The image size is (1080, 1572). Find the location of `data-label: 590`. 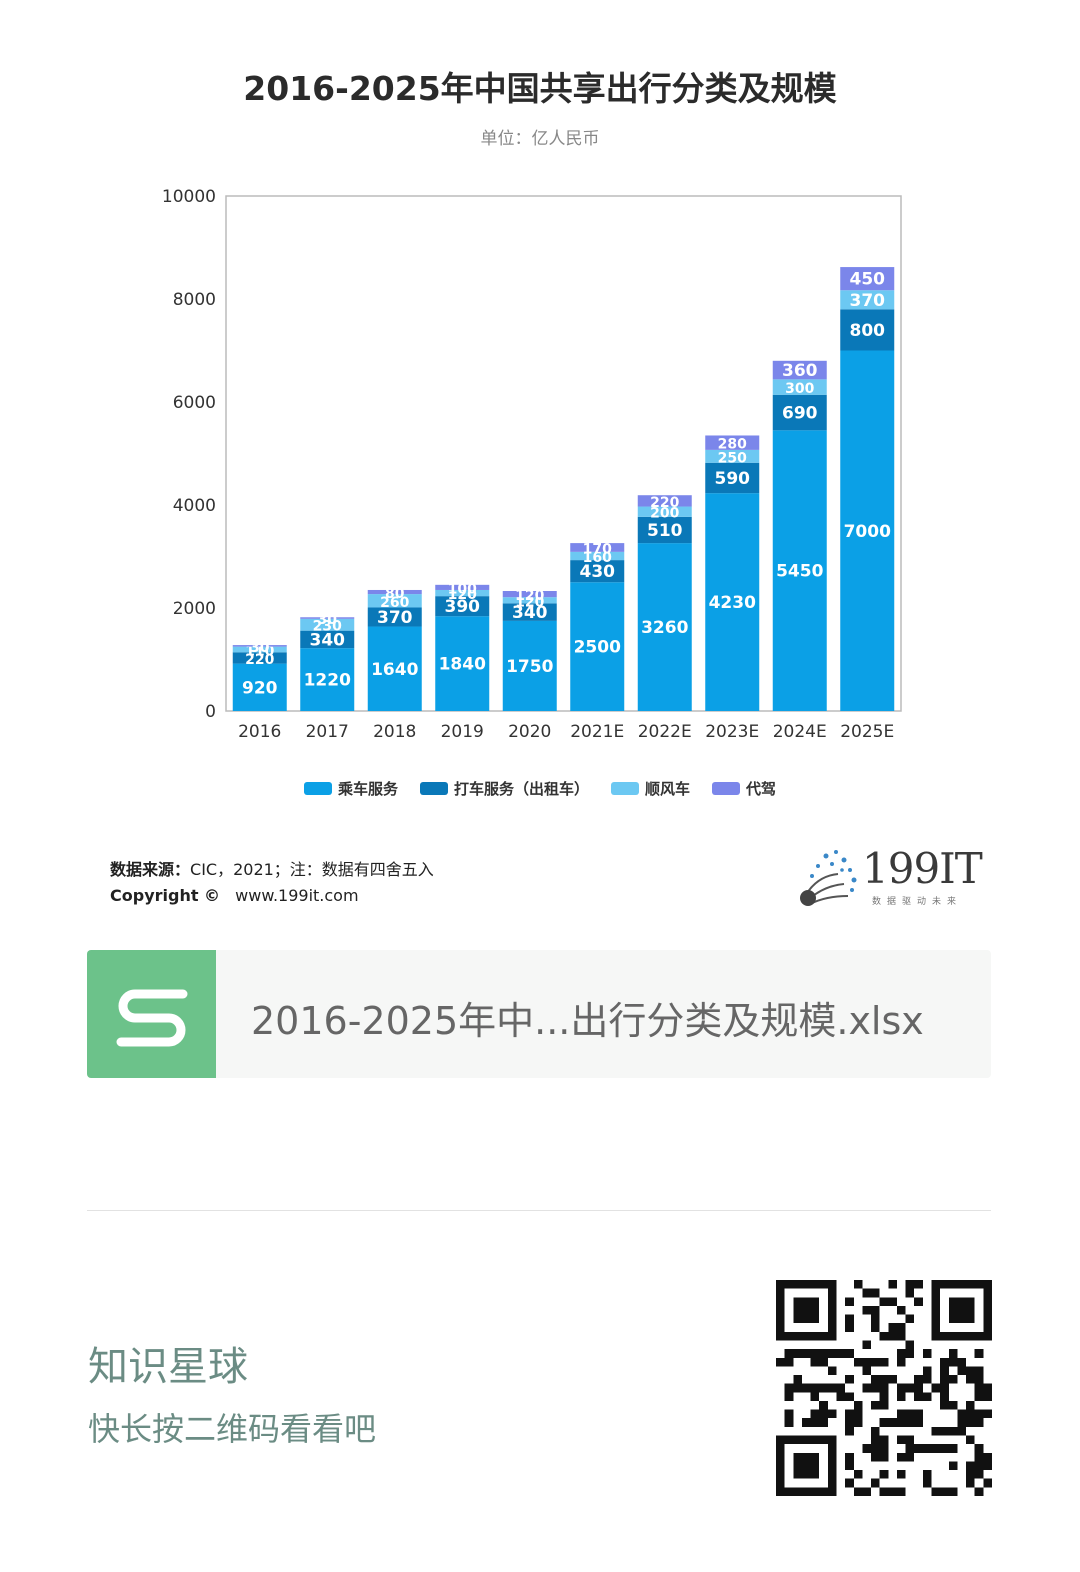

data-label: 590 is located at coordinates (733, 479).